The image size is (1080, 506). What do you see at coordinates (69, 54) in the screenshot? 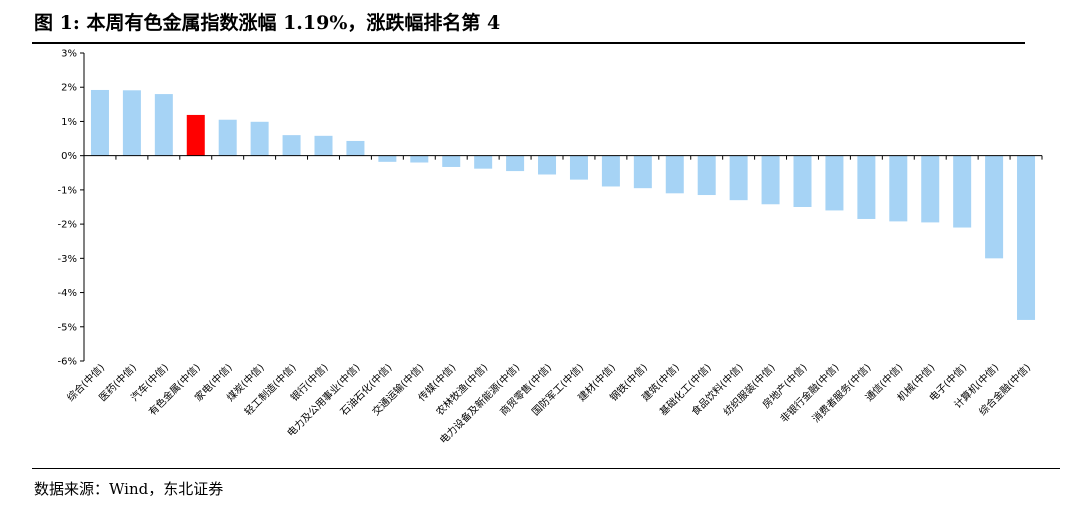
I see `y-tick-label: 3%` at bounding box center [69, 54].